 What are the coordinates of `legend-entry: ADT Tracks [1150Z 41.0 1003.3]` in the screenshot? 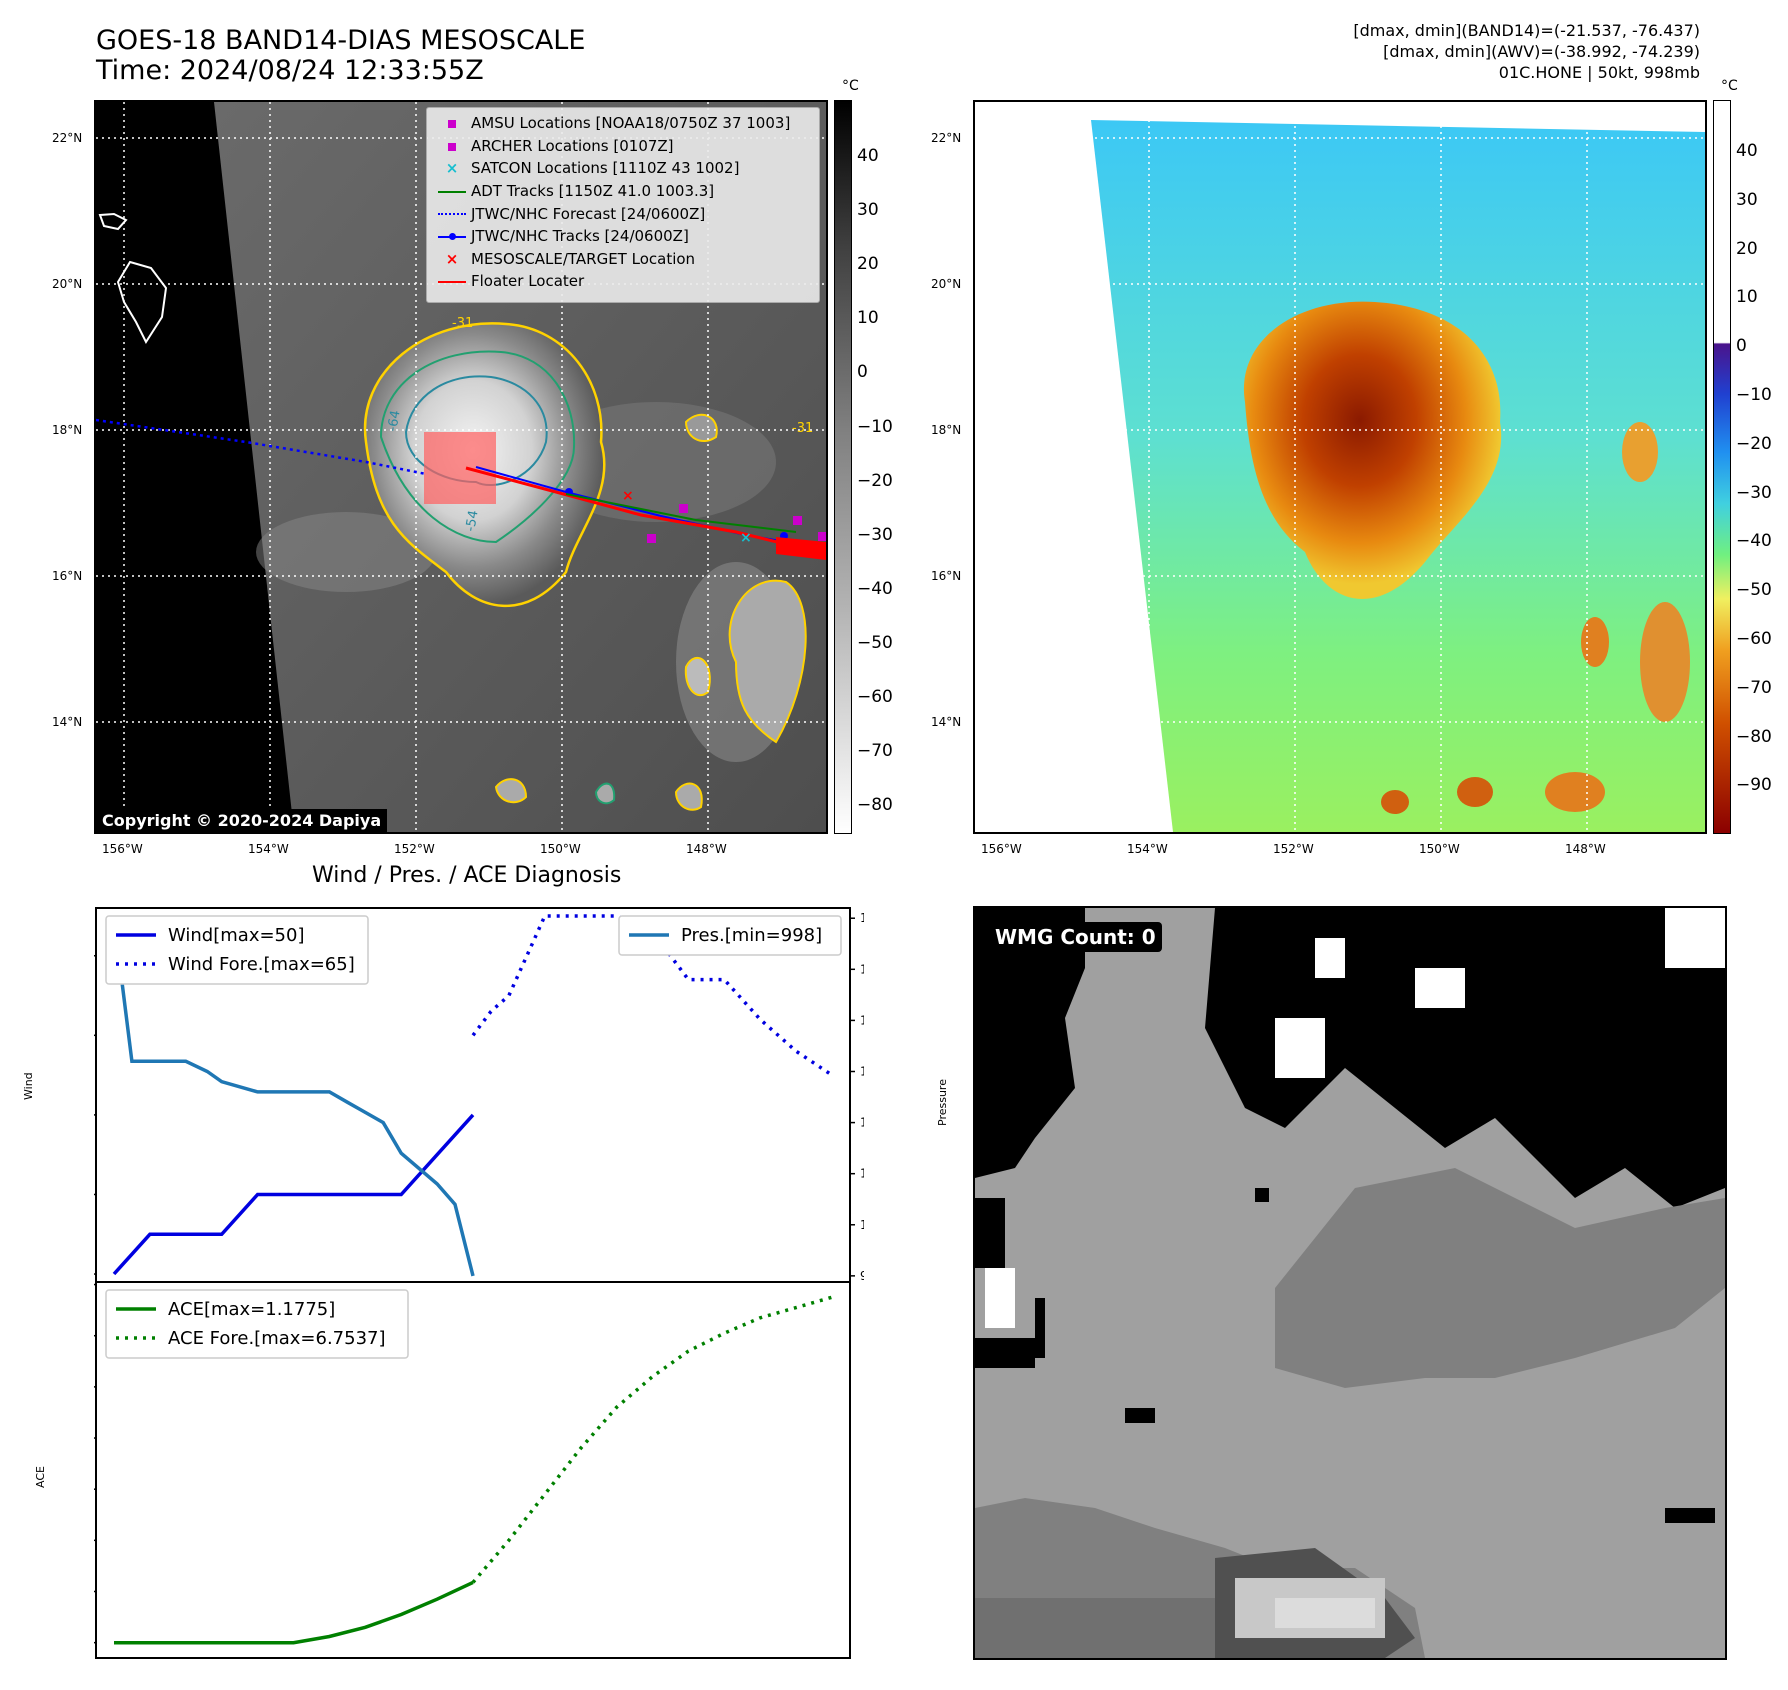 It's located at (623, 191).